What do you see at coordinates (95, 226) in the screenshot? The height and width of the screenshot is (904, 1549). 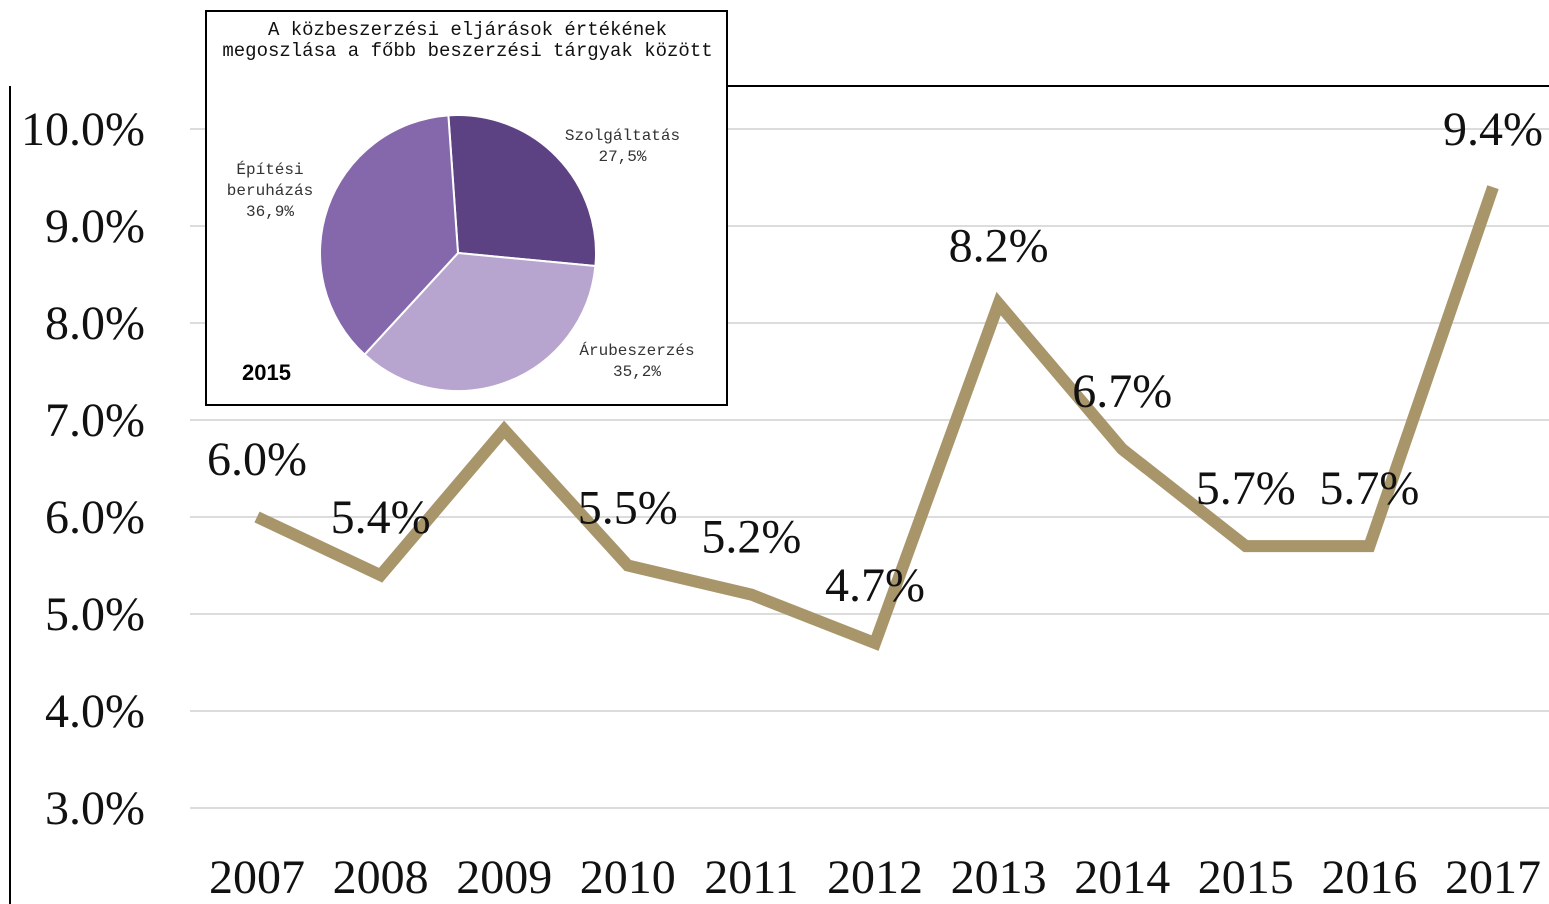 I see `y-tick-label: 9.0%` at bounding box center [95, 226].